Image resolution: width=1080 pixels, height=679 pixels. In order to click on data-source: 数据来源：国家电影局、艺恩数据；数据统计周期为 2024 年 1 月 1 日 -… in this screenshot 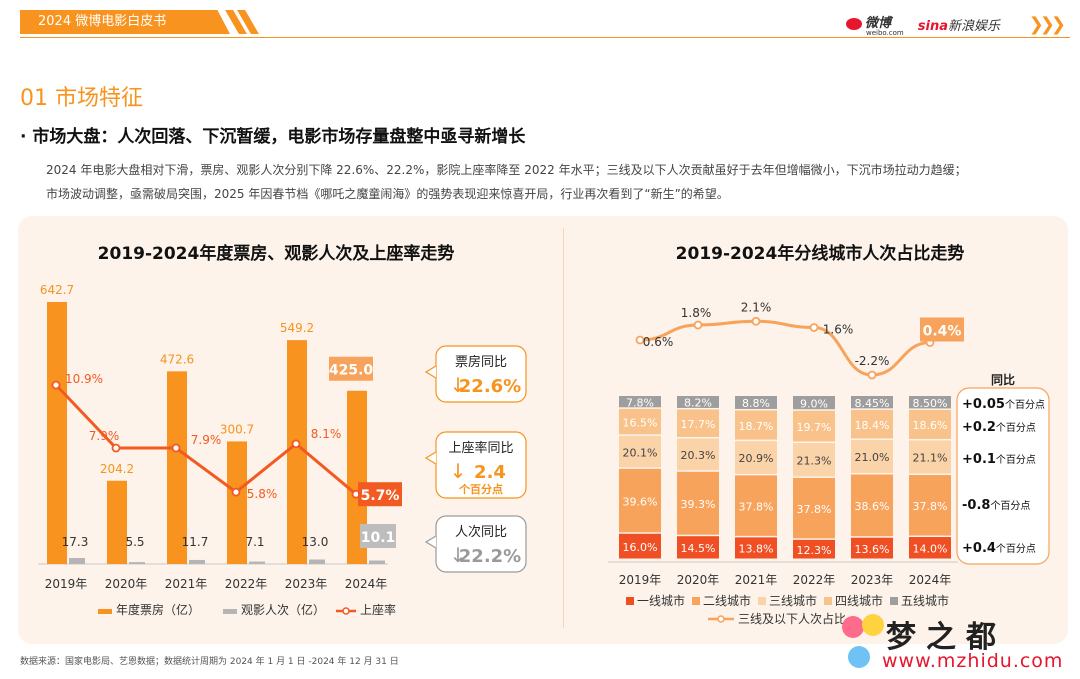, I will do `click(209, 662)`.